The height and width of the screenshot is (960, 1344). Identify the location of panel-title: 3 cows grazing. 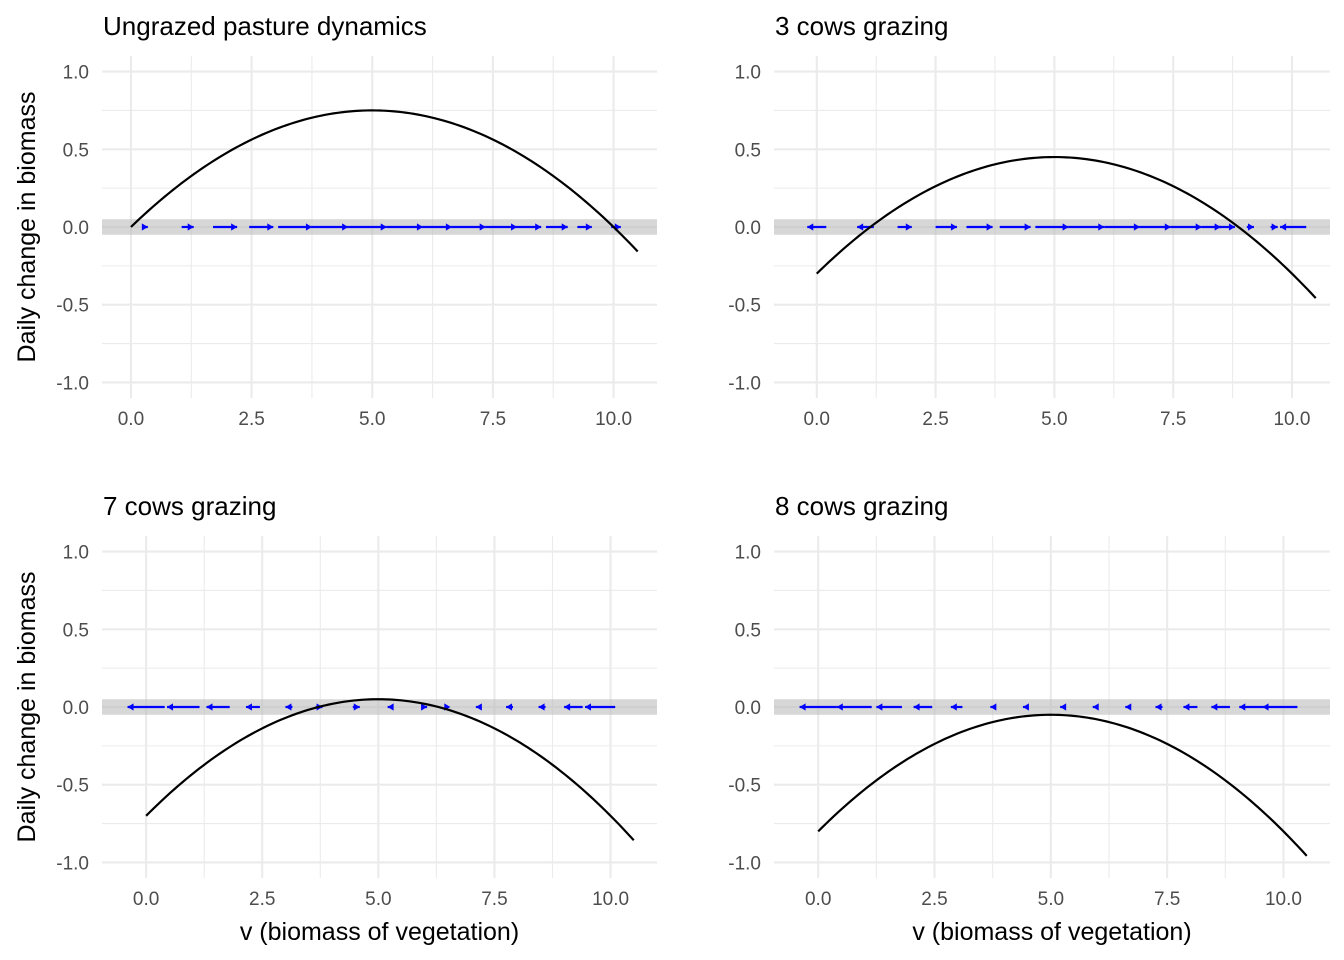
(861, 26).